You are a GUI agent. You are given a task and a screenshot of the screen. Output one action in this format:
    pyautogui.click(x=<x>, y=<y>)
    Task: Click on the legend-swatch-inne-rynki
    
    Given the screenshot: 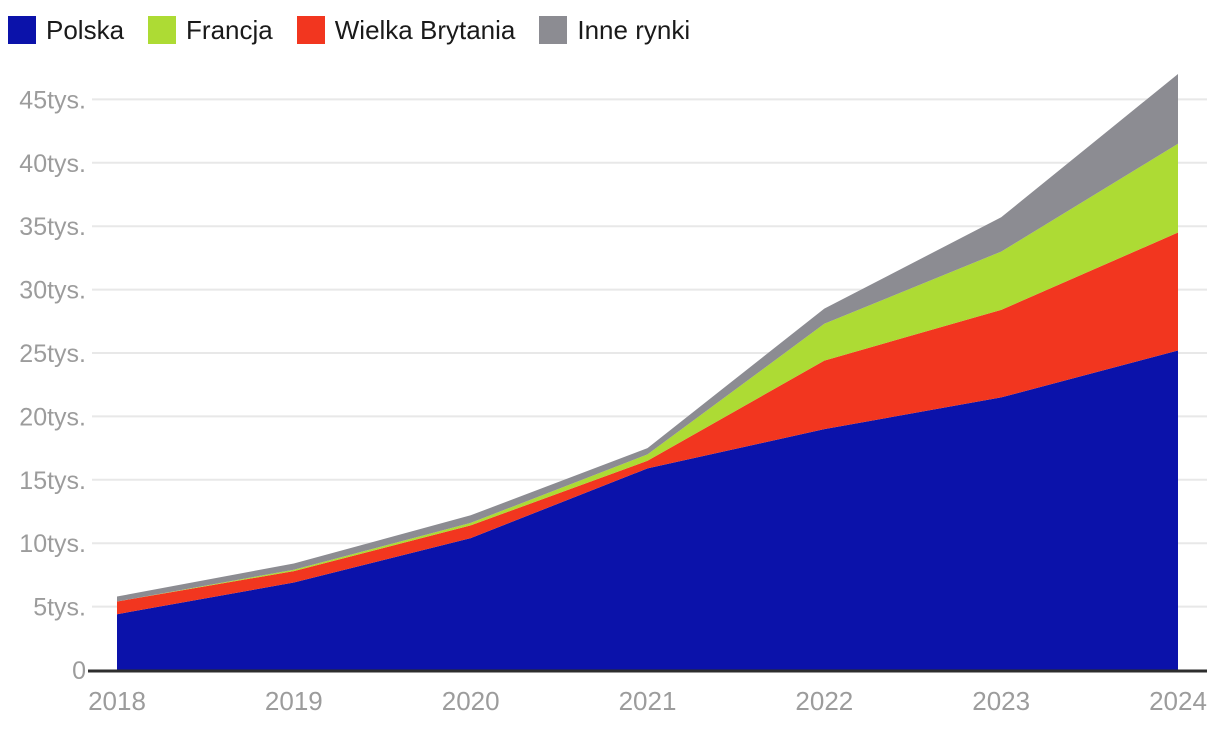 What is the action you would take?
    pyautogui.click(x=553, y=30)
    